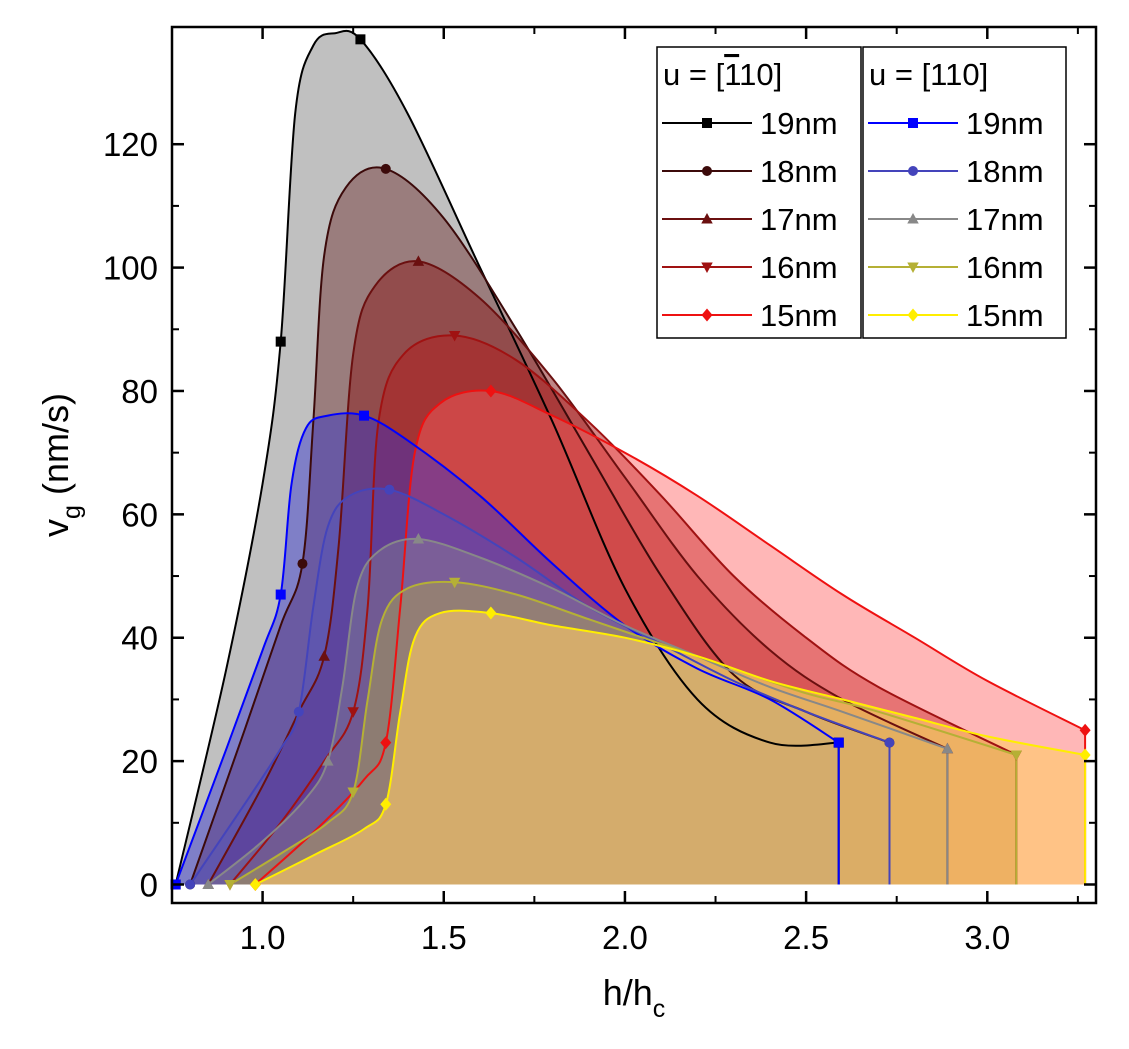 The width and height of the screenshot is (1129, 1049). Describe the element at coordinates (263, 937) in the screenshot. I see `x-tick-label: 1.0` at that location.